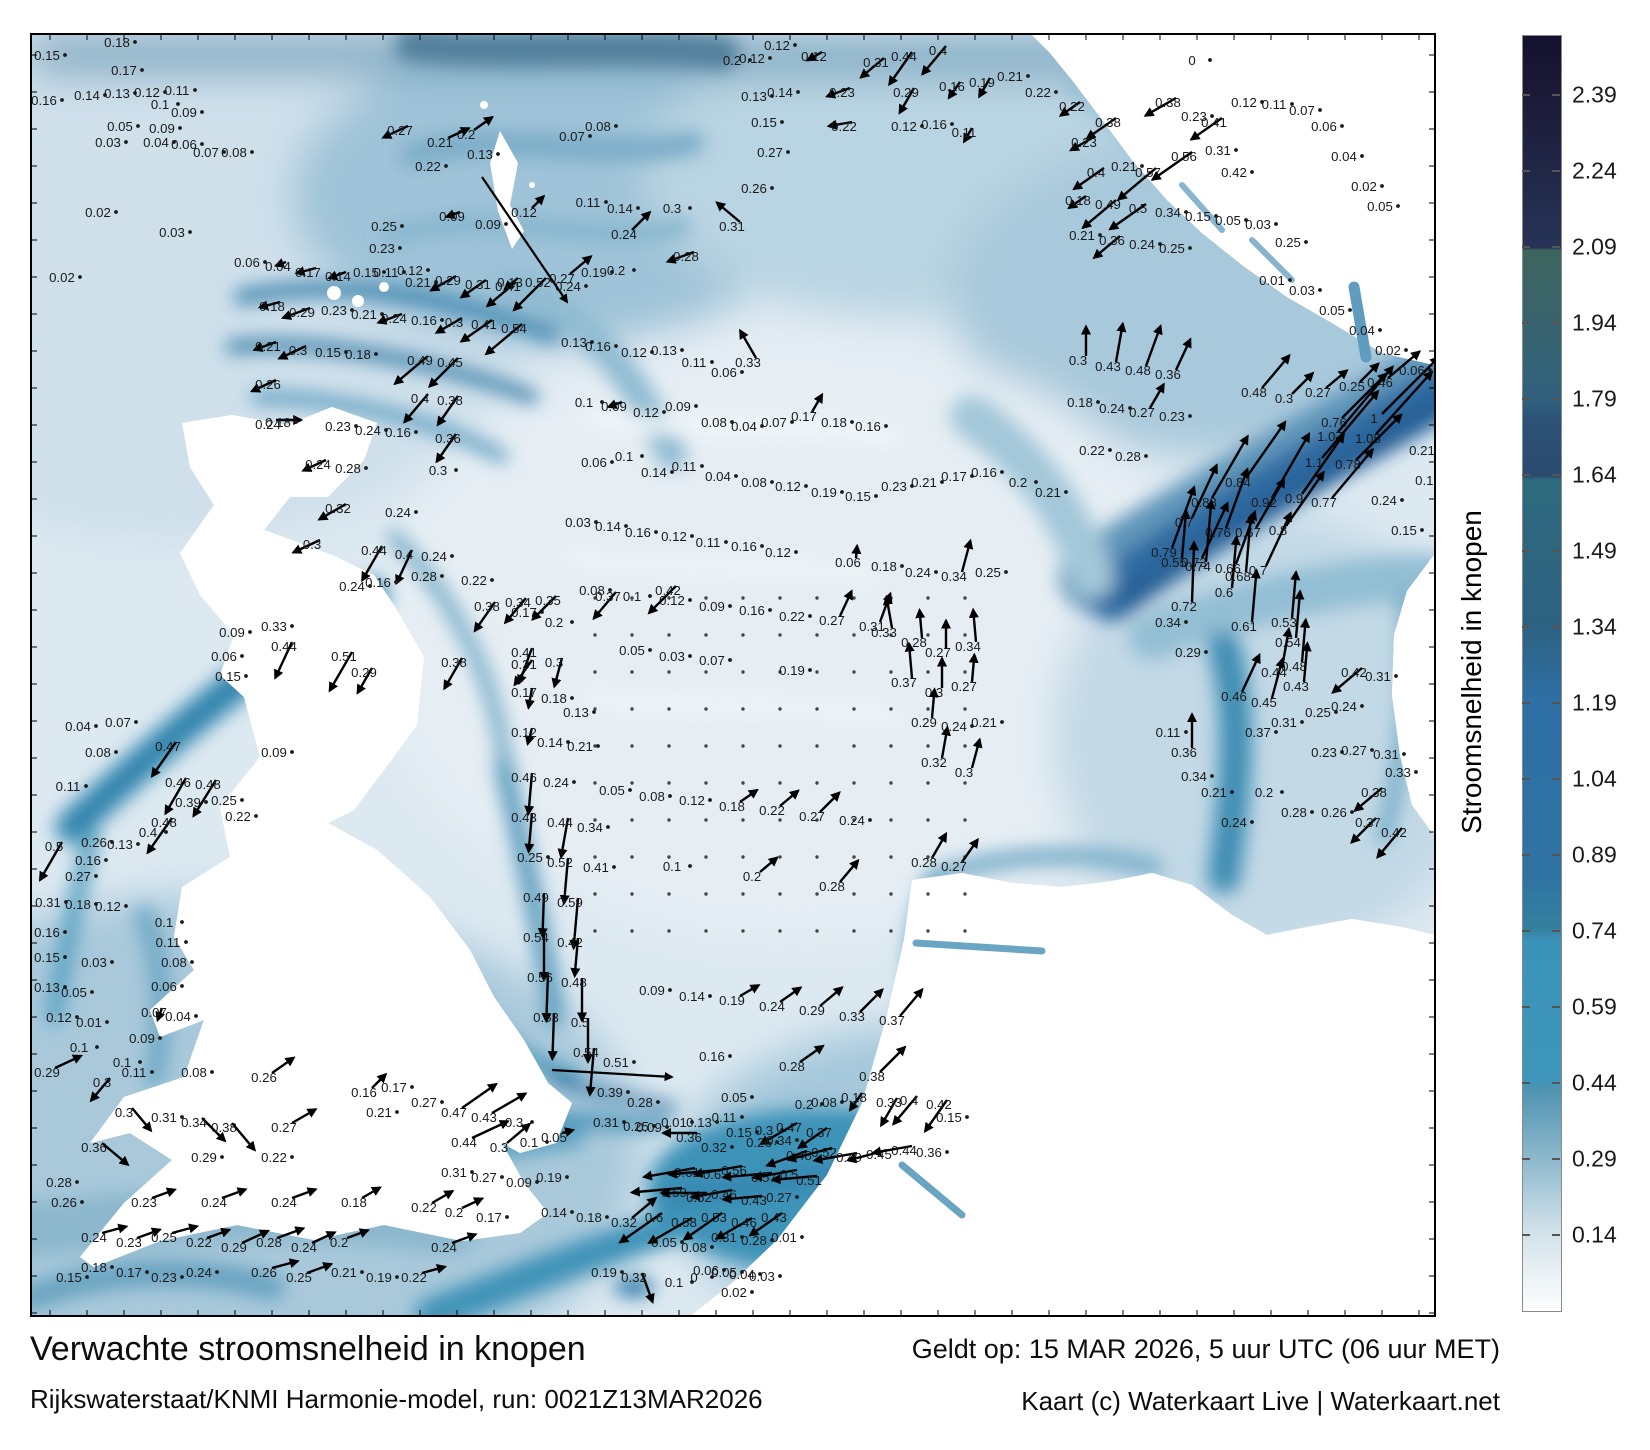 The width and height of the screenshot is (1650, 1450). I want to click on colorbar-tick-label: 2.24, so click(1594, 170).